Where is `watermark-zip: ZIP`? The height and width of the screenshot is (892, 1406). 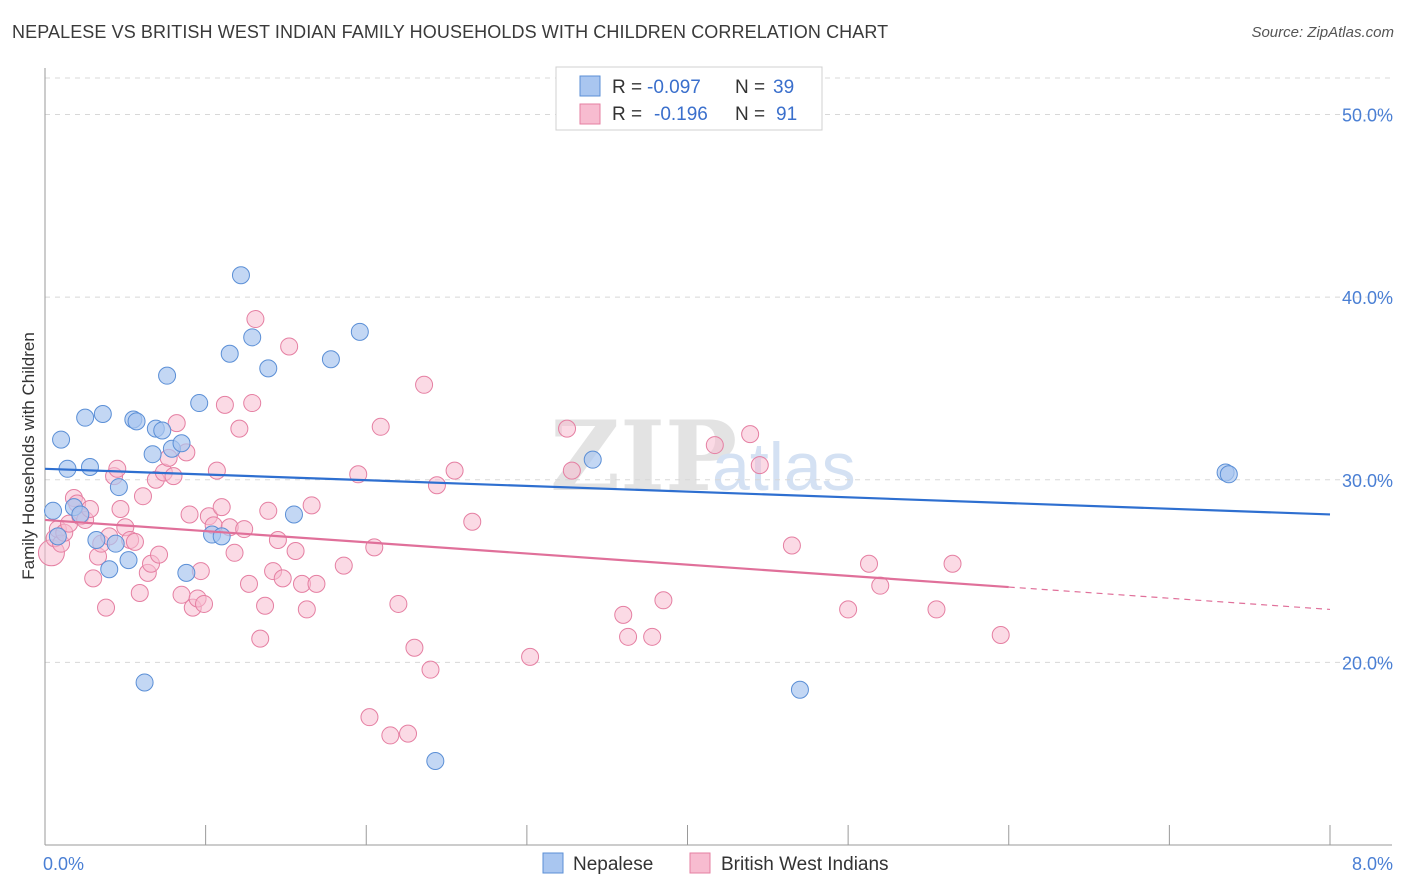
watermark-zip: ZIP is located at coordinates (643, 456).